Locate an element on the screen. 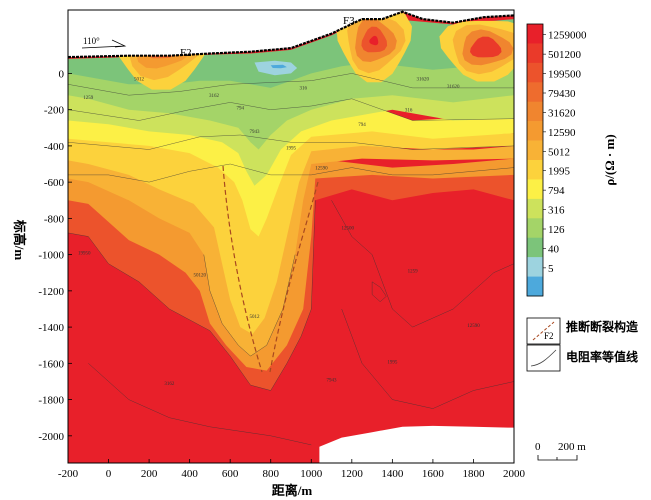  y-tick-label: 0 is located at coordinates (62, 74).